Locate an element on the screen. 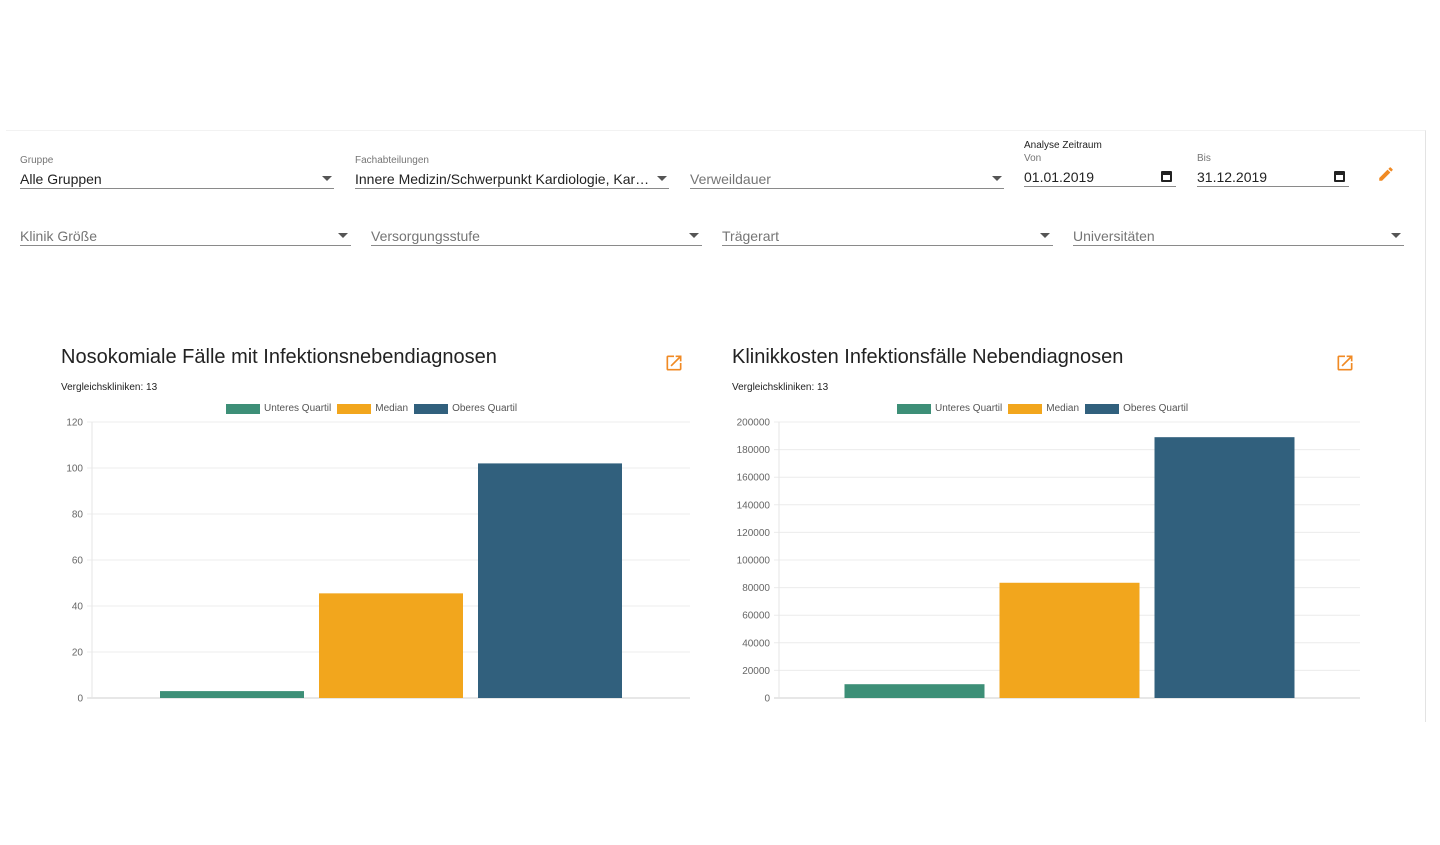 Image resolution: width=1440 pixels, height=845 pixels. y-tick-label: 140000 is located at coordinates (754, 505).